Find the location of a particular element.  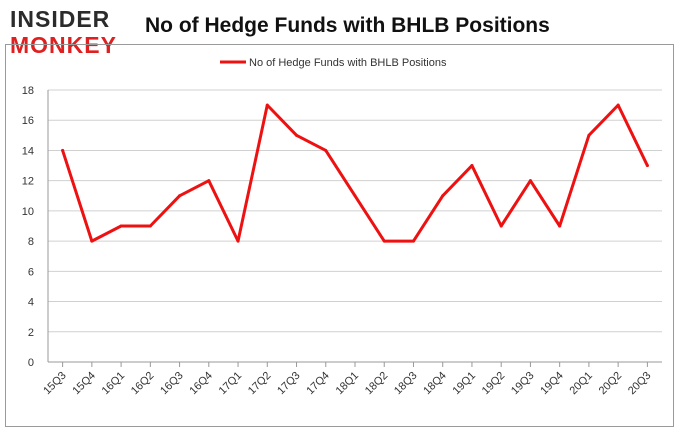

x-tick-label: 16Q1 is located at coordinates (114, 384).